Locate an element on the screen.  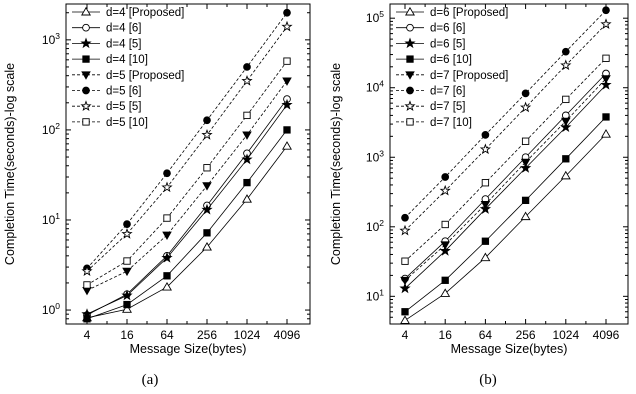
series-line is located at coordinates (187, 232).